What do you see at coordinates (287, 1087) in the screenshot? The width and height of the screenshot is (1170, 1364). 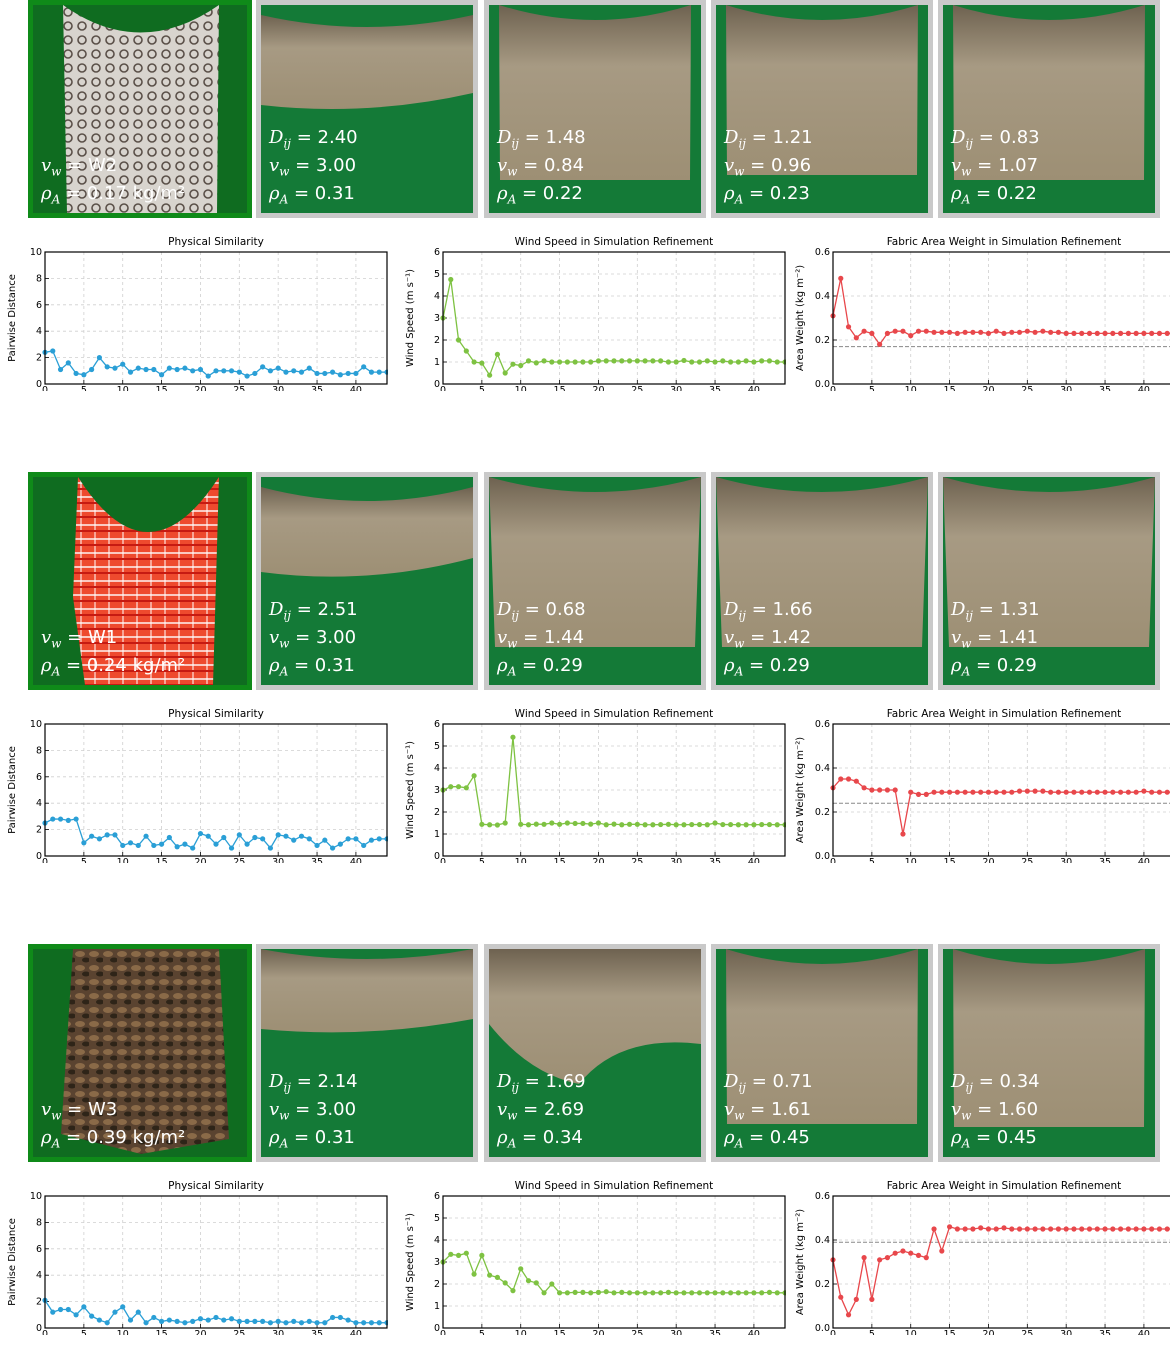 I see `pairwise-distance-subscript: ij` at bounding box center [287, 1087].